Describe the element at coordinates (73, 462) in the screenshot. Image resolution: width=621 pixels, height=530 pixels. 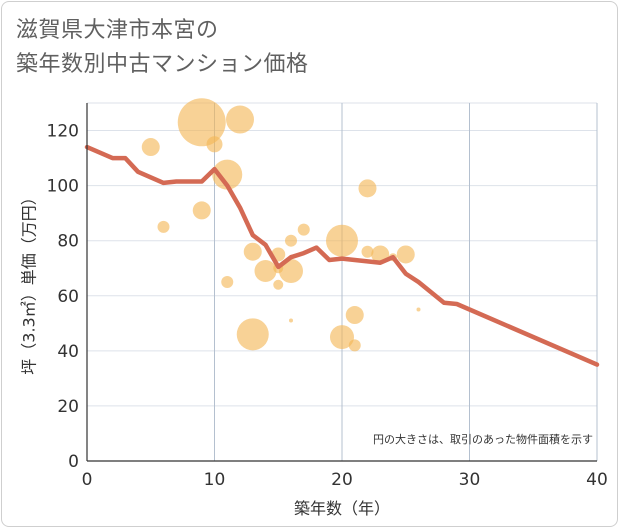
I see `y-tick-label: 0` at that location.